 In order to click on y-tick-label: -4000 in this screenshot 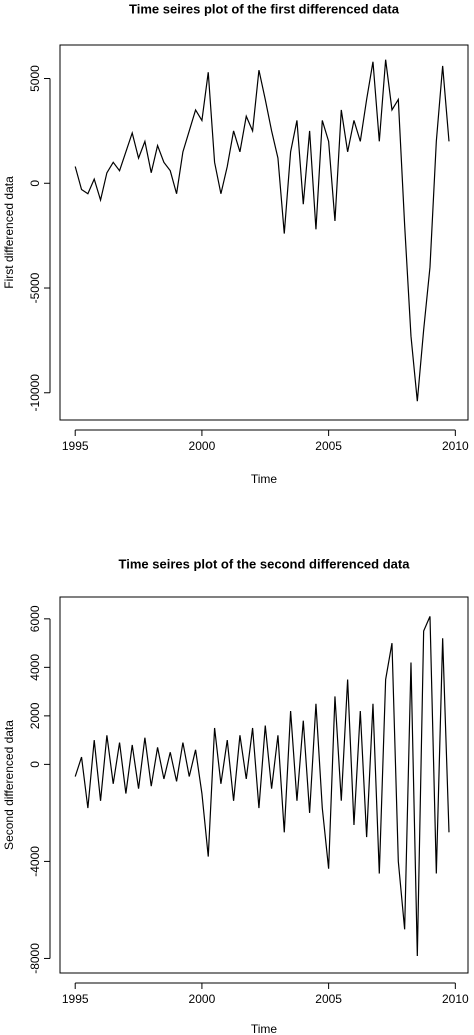, I will do `click(35, 861)`.